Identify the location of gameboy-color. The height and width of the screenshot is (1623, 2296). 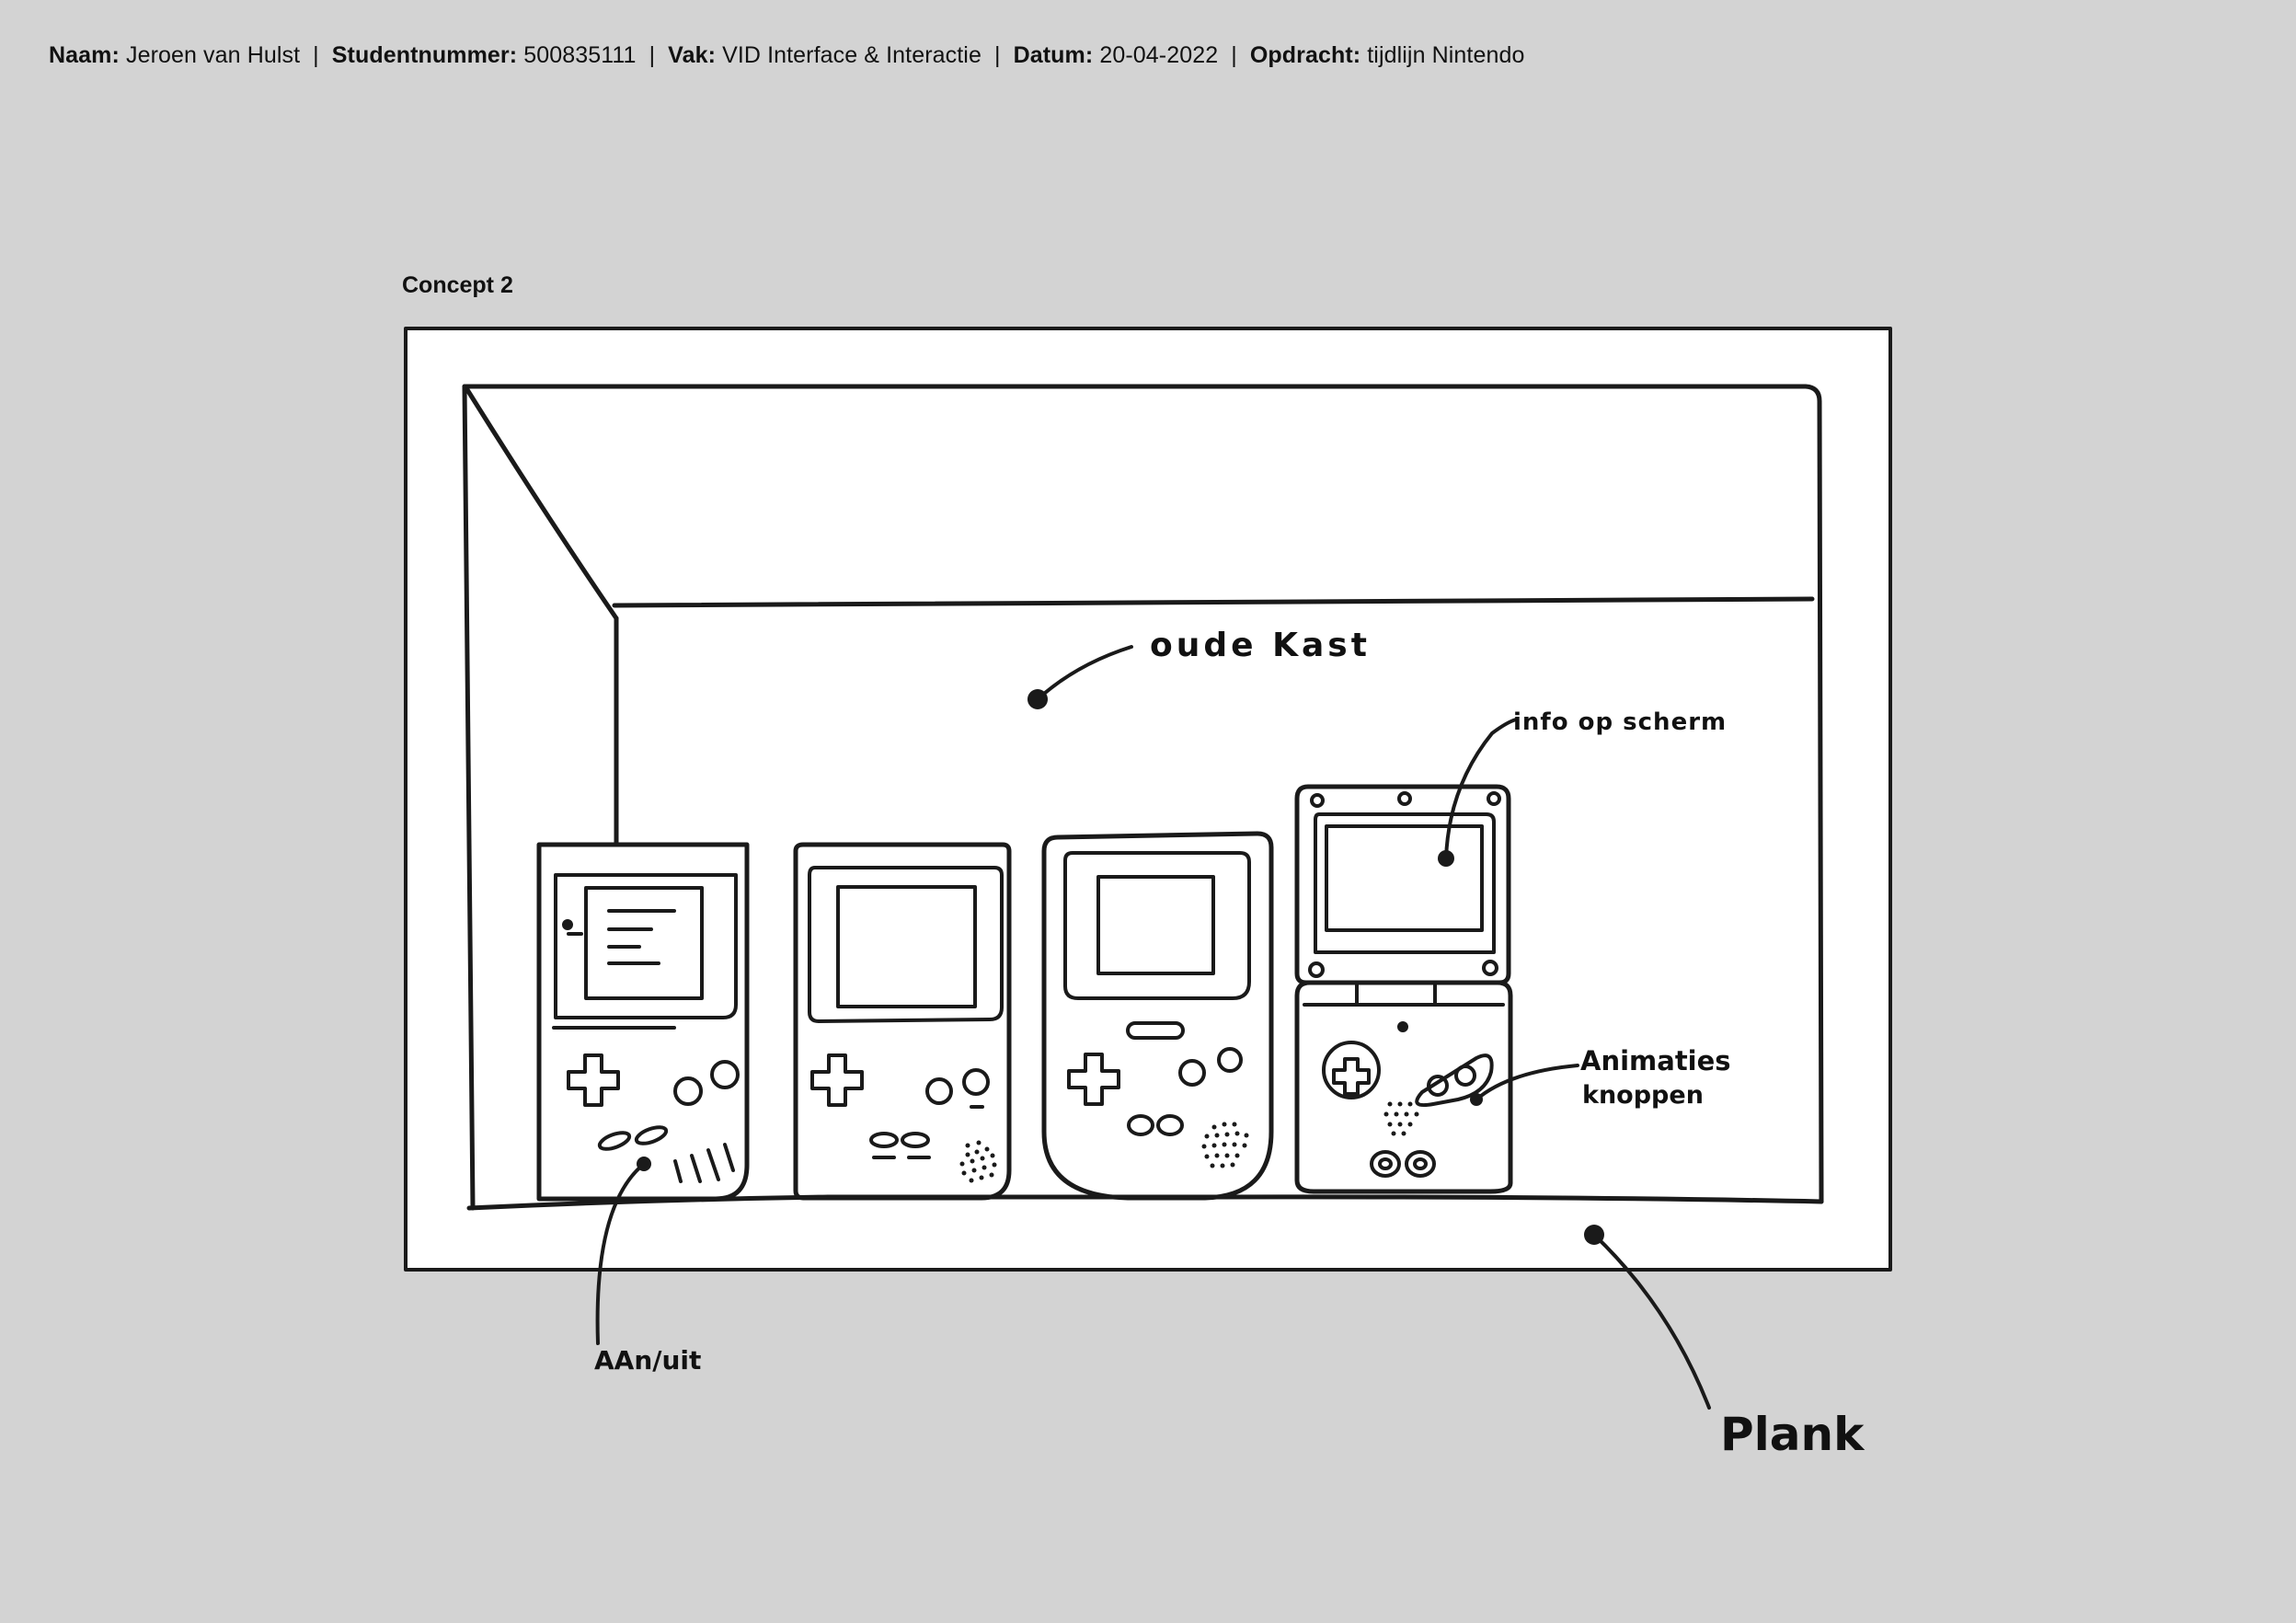
(1157, 1016).